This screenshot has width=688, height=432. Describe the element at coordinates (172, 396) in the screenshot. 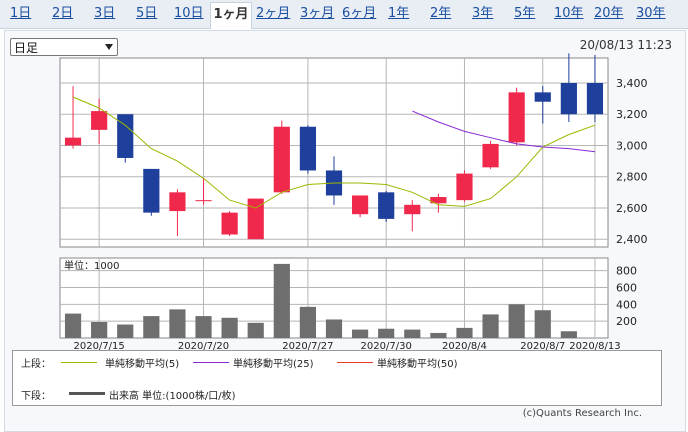

I see `legend-volume: 出来高 単位:(1000株/口/枚)` at that location.